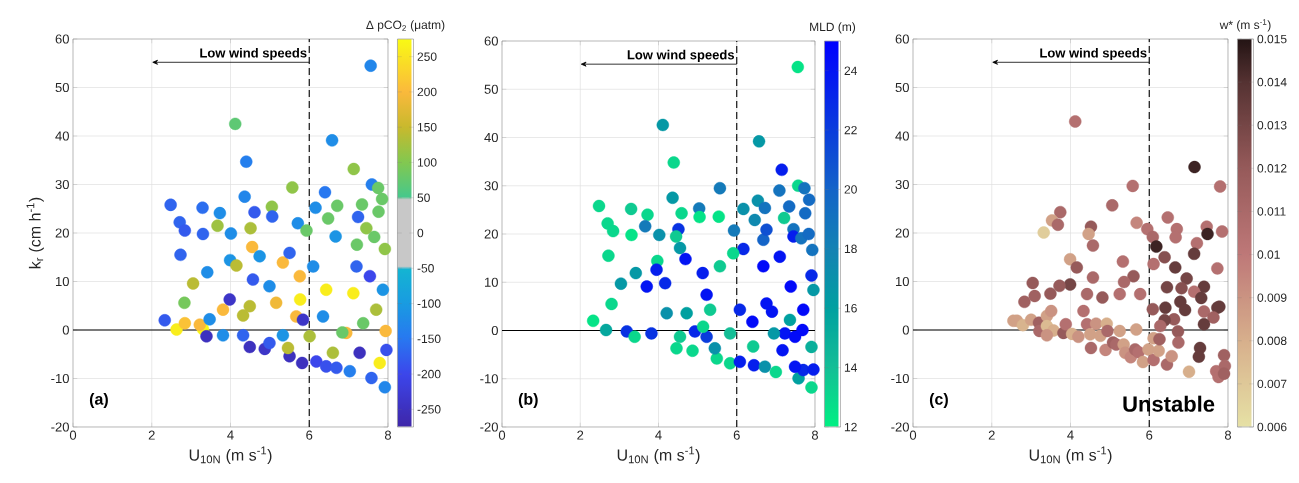 The height and width of the screenshot is (483, 1299). What do you see at coordinates (833, 28) in the screenshot?
I see `color-bar-title: MLD (m)` at bounding box center [833, 28].